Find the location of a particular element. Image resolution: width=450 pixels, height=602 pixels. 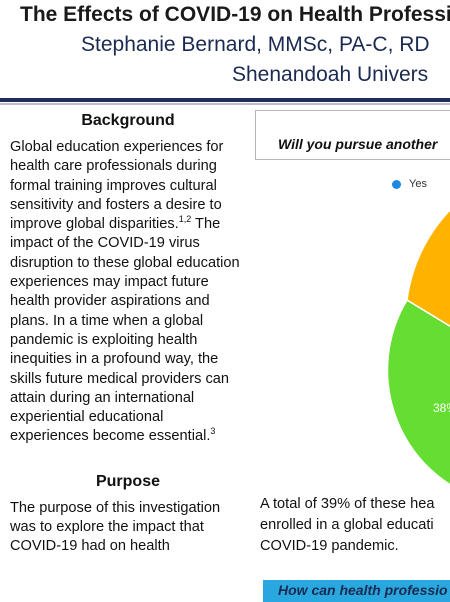

purpose-heading: Purpose is located at coordinates (127, 481).